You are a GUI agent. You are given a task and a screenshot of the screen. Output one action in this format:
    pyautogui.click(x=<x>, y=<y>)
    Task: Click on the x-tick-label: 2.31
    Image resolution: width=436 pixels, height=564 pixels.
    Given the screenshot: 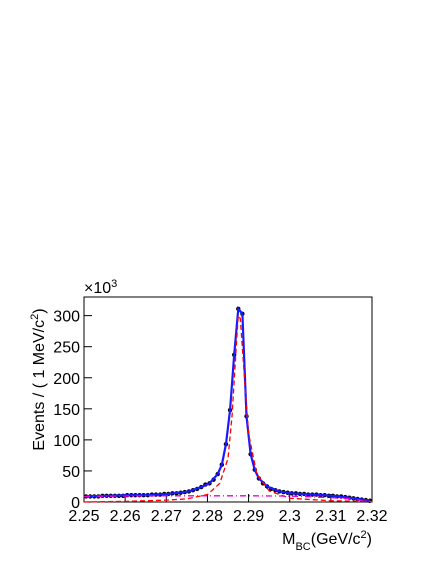 What is the action you would take?
    pyautogui.click(x=330, y=516)
    